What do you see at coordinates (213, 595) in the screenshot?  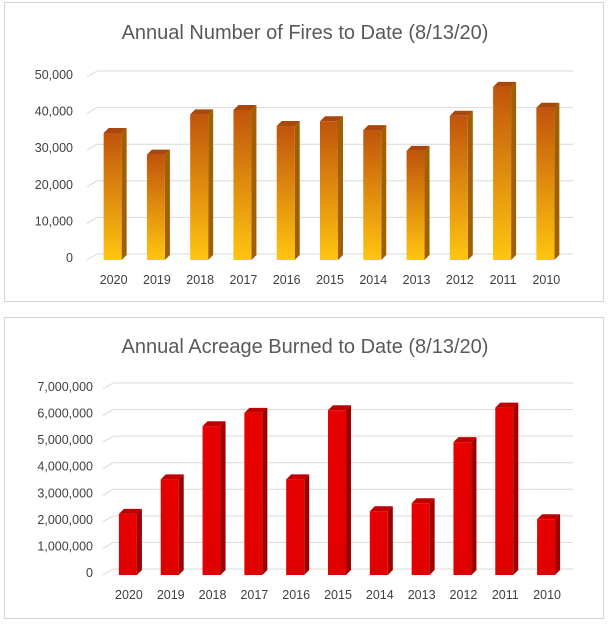 I see `acres-x-tick-label: 2018` at bounding box center [213, 595].